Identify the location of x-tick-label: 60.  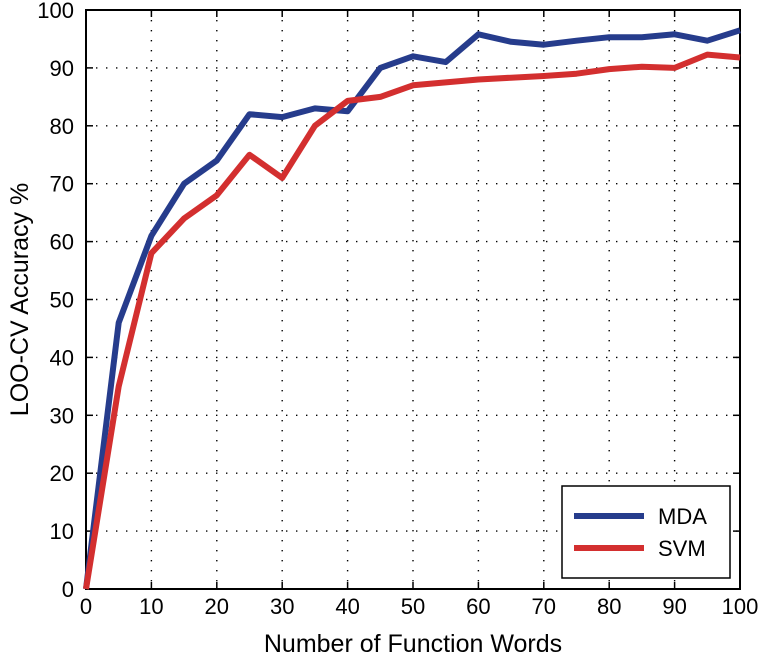
(478, 606).